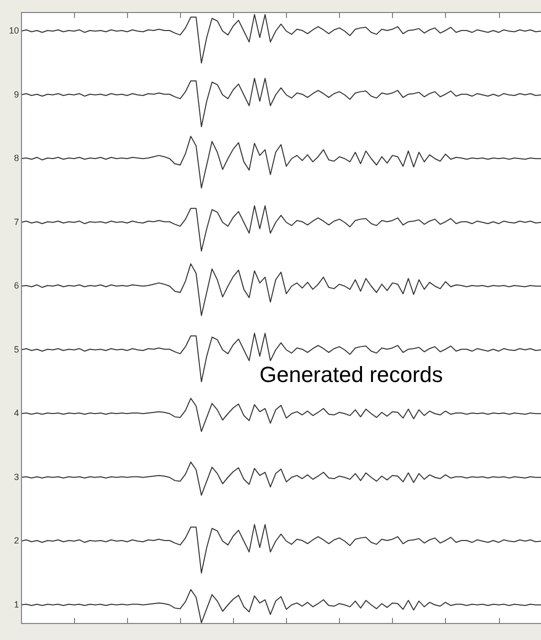  I want to click on y-tick-label: 2, so click(16, 541).